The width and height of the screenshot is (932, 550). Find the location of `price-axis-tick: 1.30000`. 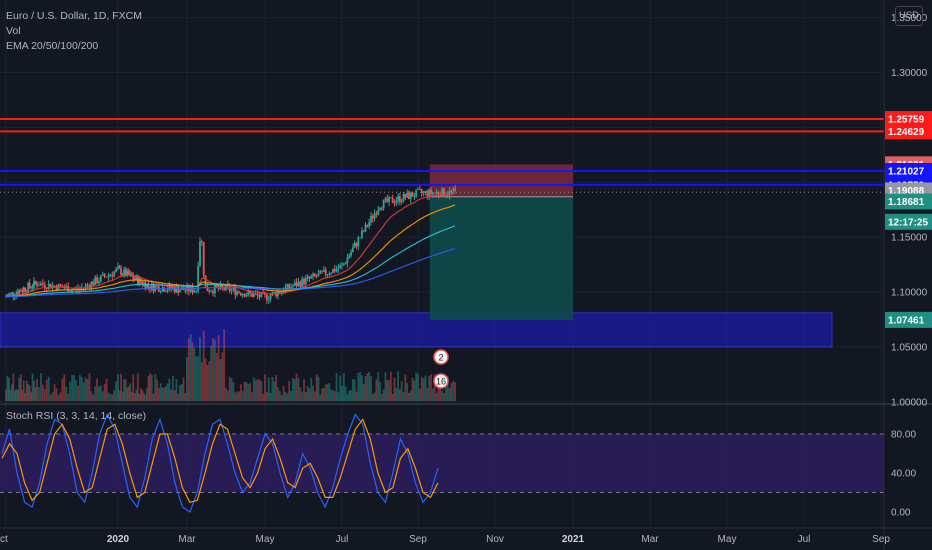

price-axis-tick: 1.30000 is located at coordinates (909, 73).